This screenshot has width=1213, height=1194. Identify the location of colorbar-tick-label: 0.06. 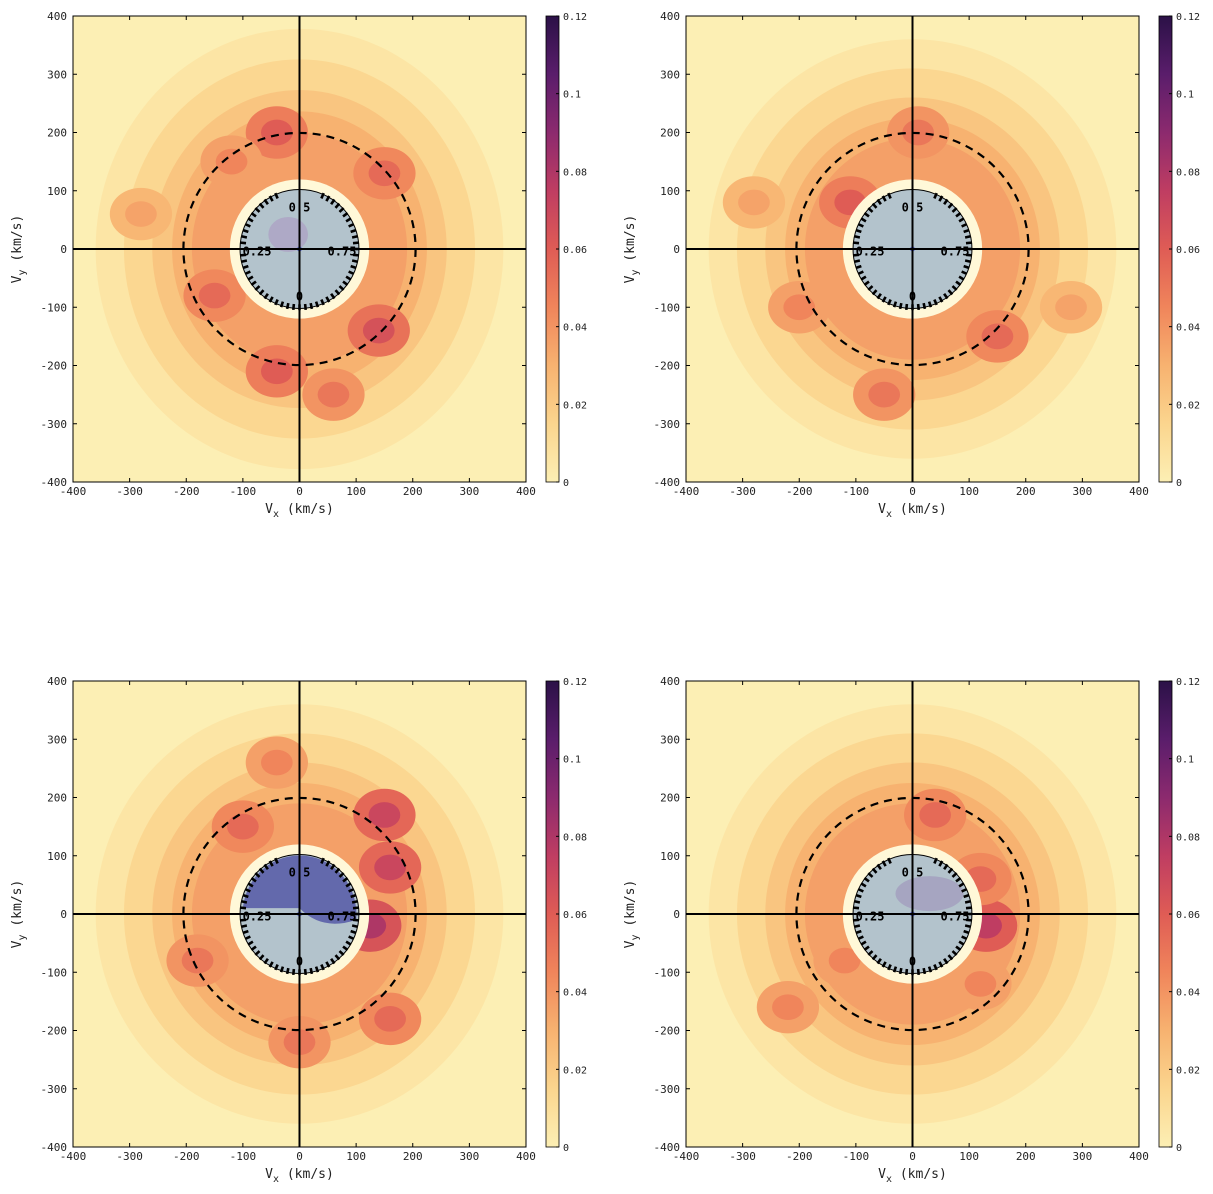
(1188, 250).